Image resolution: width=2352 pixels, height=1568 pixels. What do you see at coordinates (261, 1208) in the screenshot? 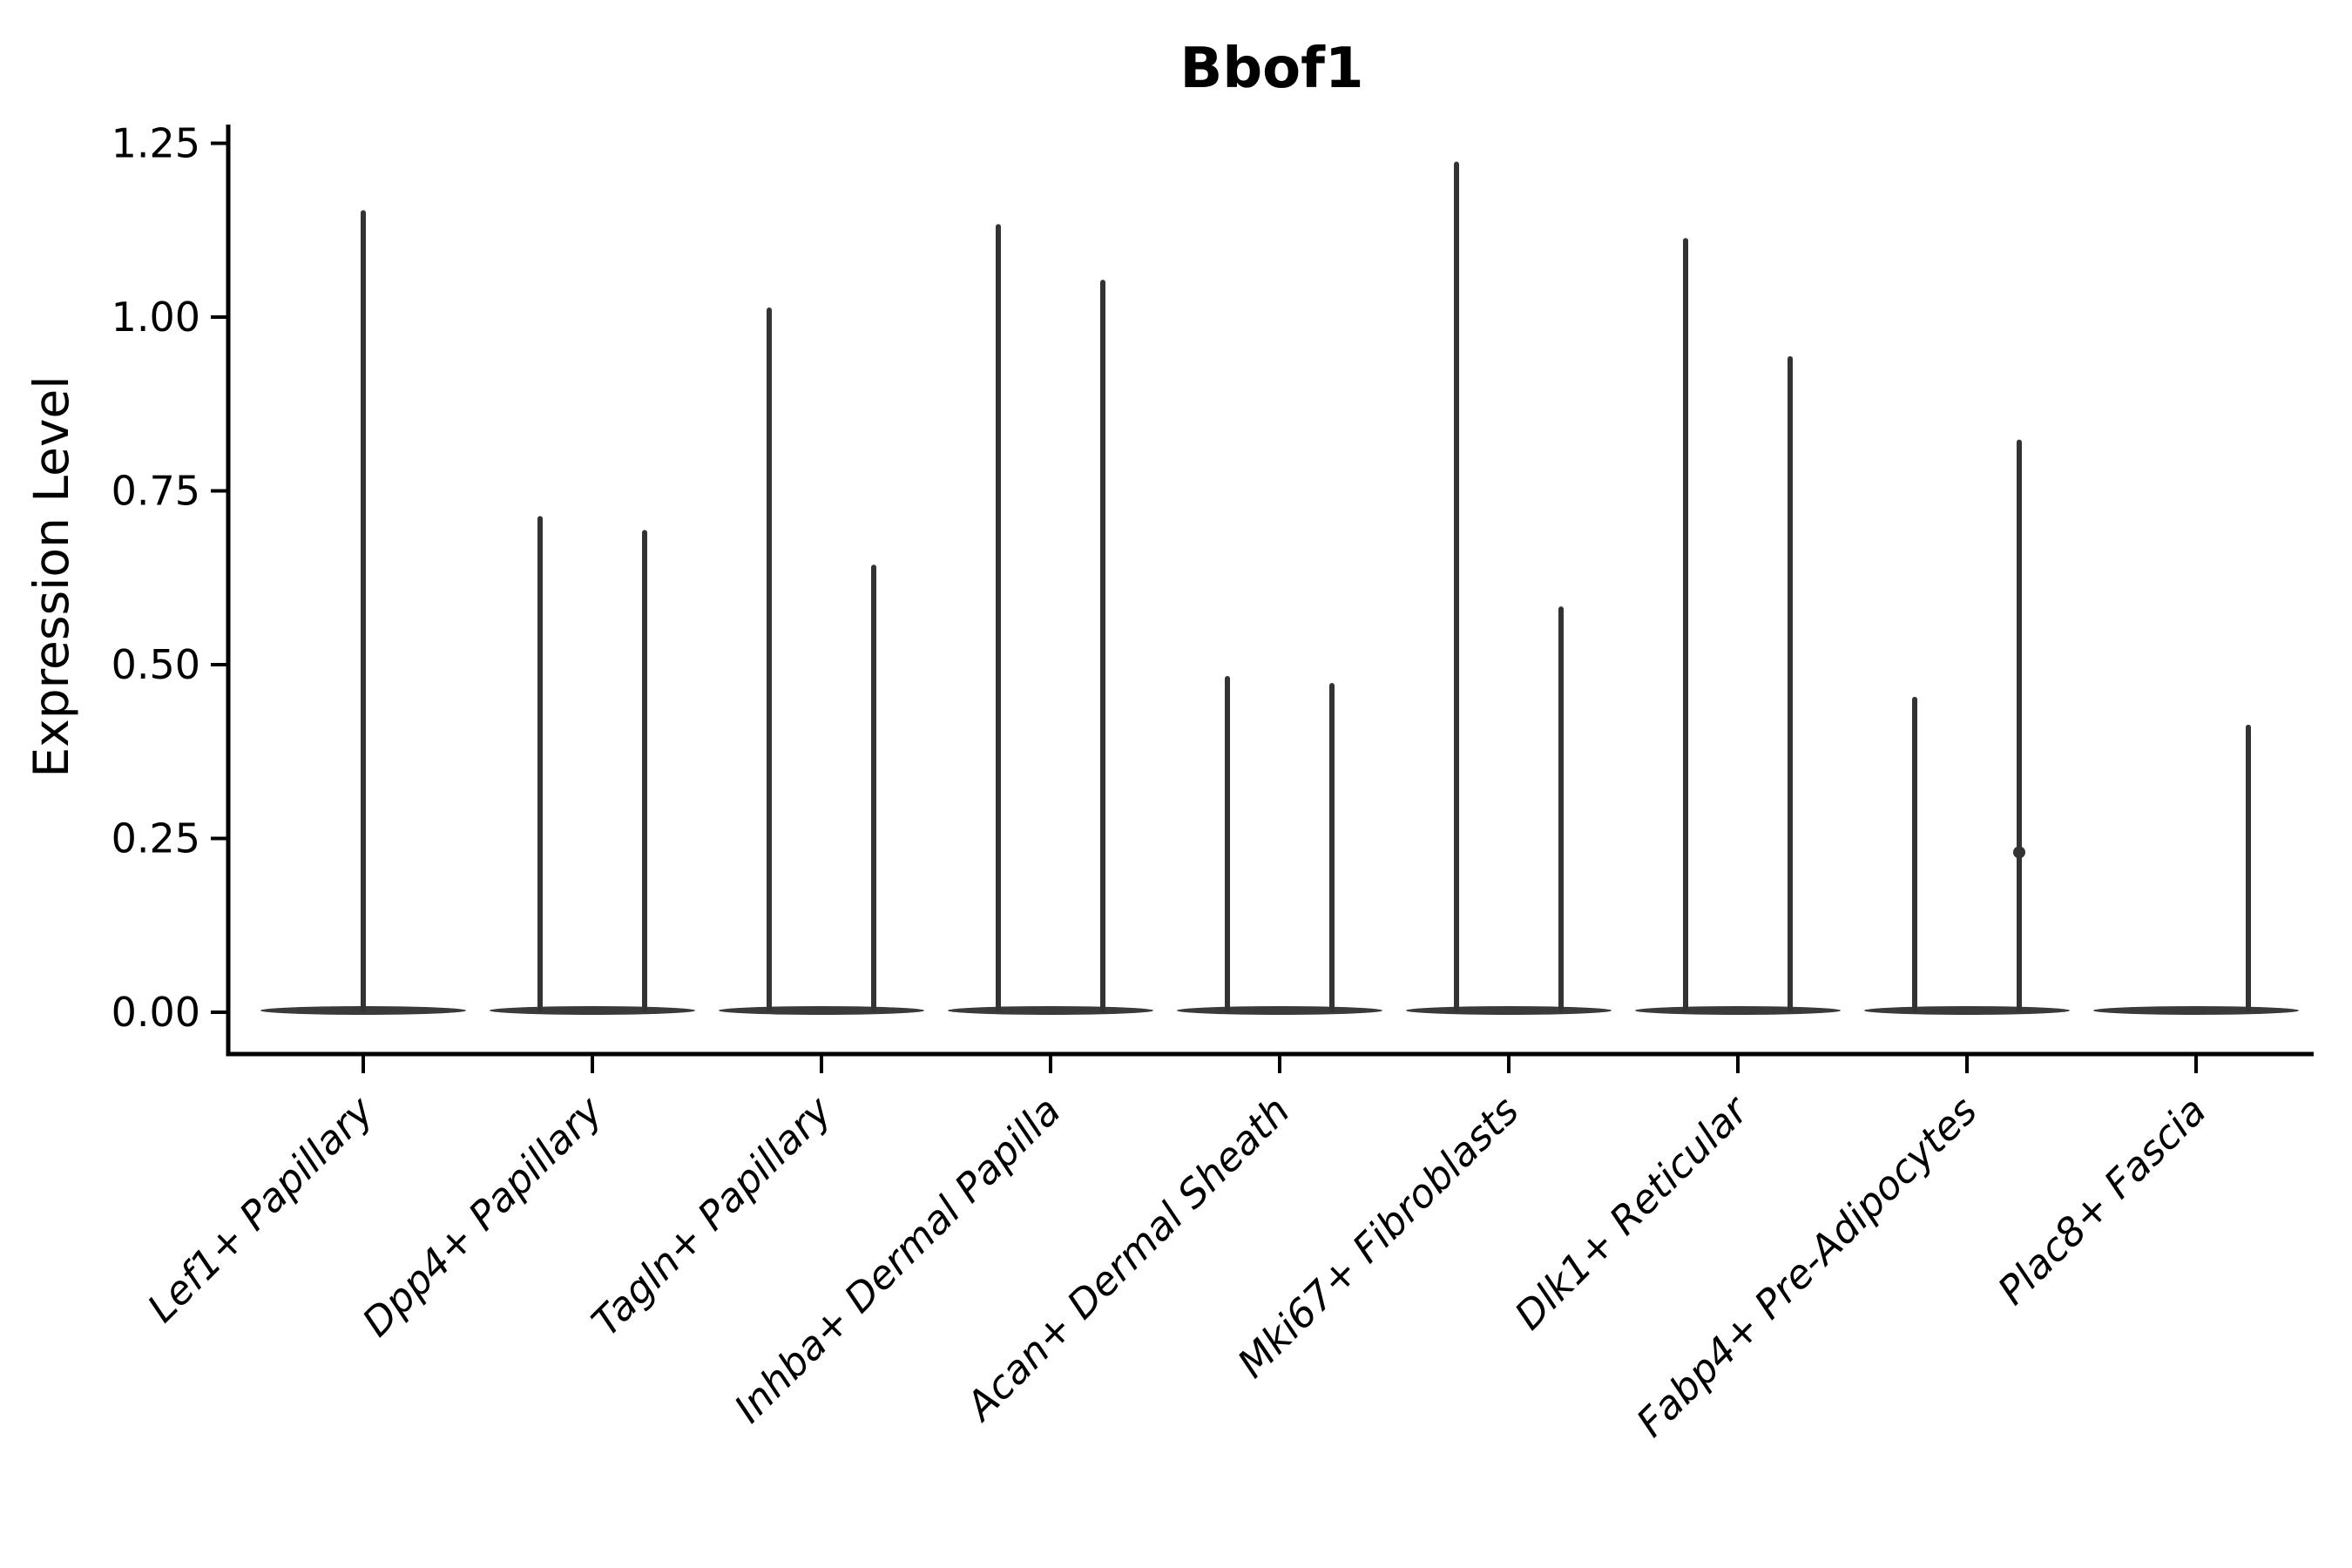
I see `x-tick-label: Lef1+ Papillary` at bounding box center [261, 1208].